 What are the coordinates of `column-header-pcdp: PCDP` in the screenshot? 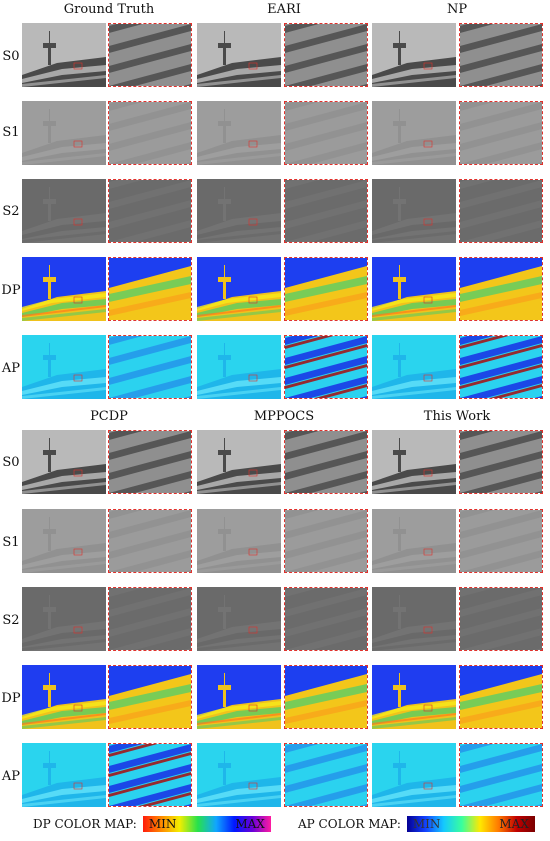 It's located at (109, 416).